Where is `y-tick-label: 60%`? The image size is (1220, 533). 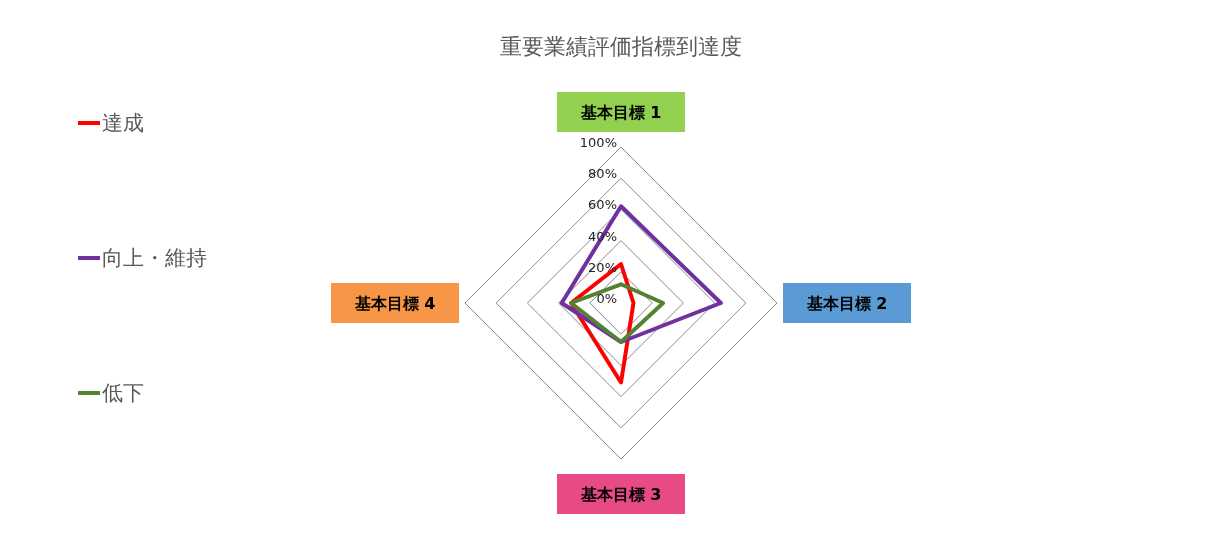 y-tick-label: 60% is located at coordinates (602, 205).